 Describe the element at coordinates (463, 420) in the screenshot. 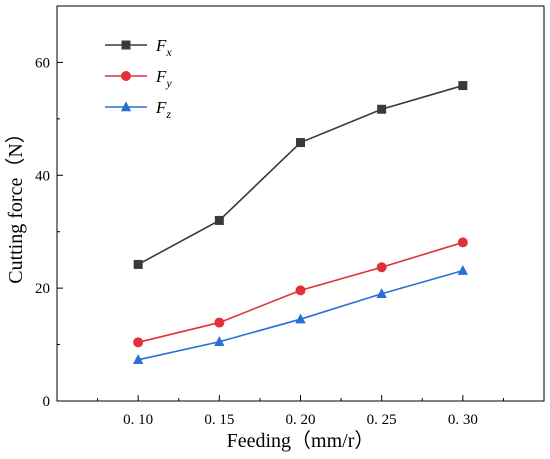

I see `x-tick-label: 0. 30` at that location.